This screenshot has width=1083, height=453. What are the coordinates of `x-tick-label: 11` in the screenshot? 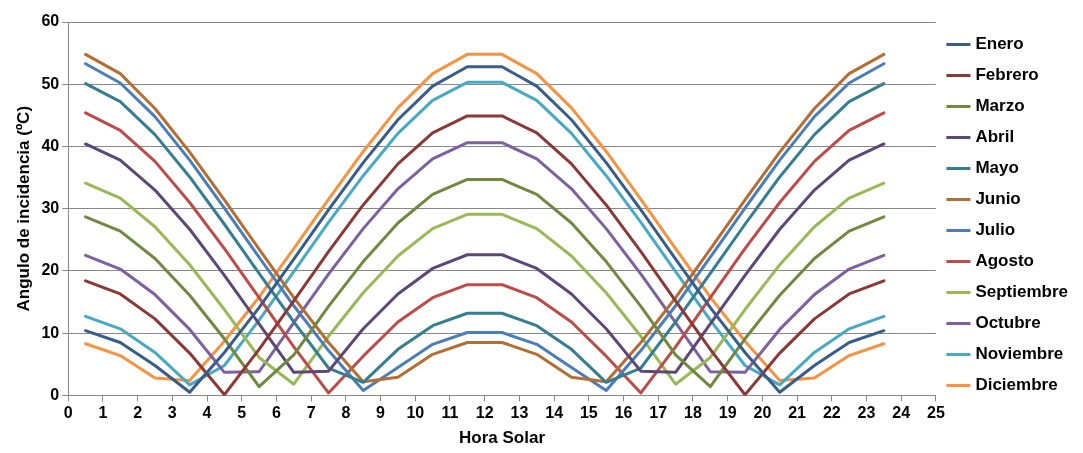 It's located at (450, 413).